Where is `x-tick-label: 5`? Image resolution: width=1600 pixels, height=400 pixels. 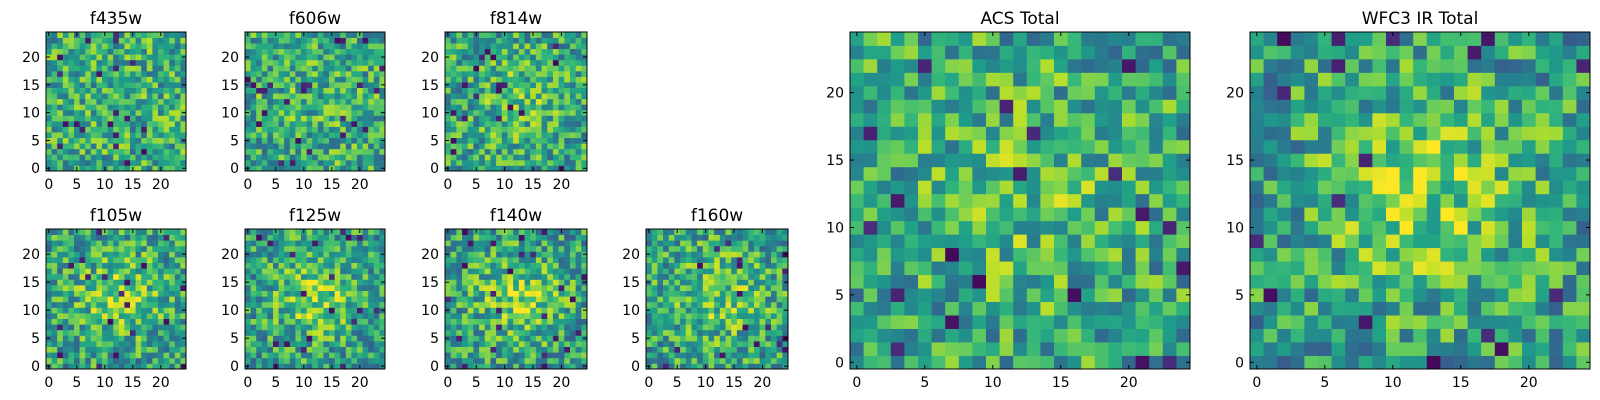
x-tick-label: 5 is located at coordinates (677, 383).